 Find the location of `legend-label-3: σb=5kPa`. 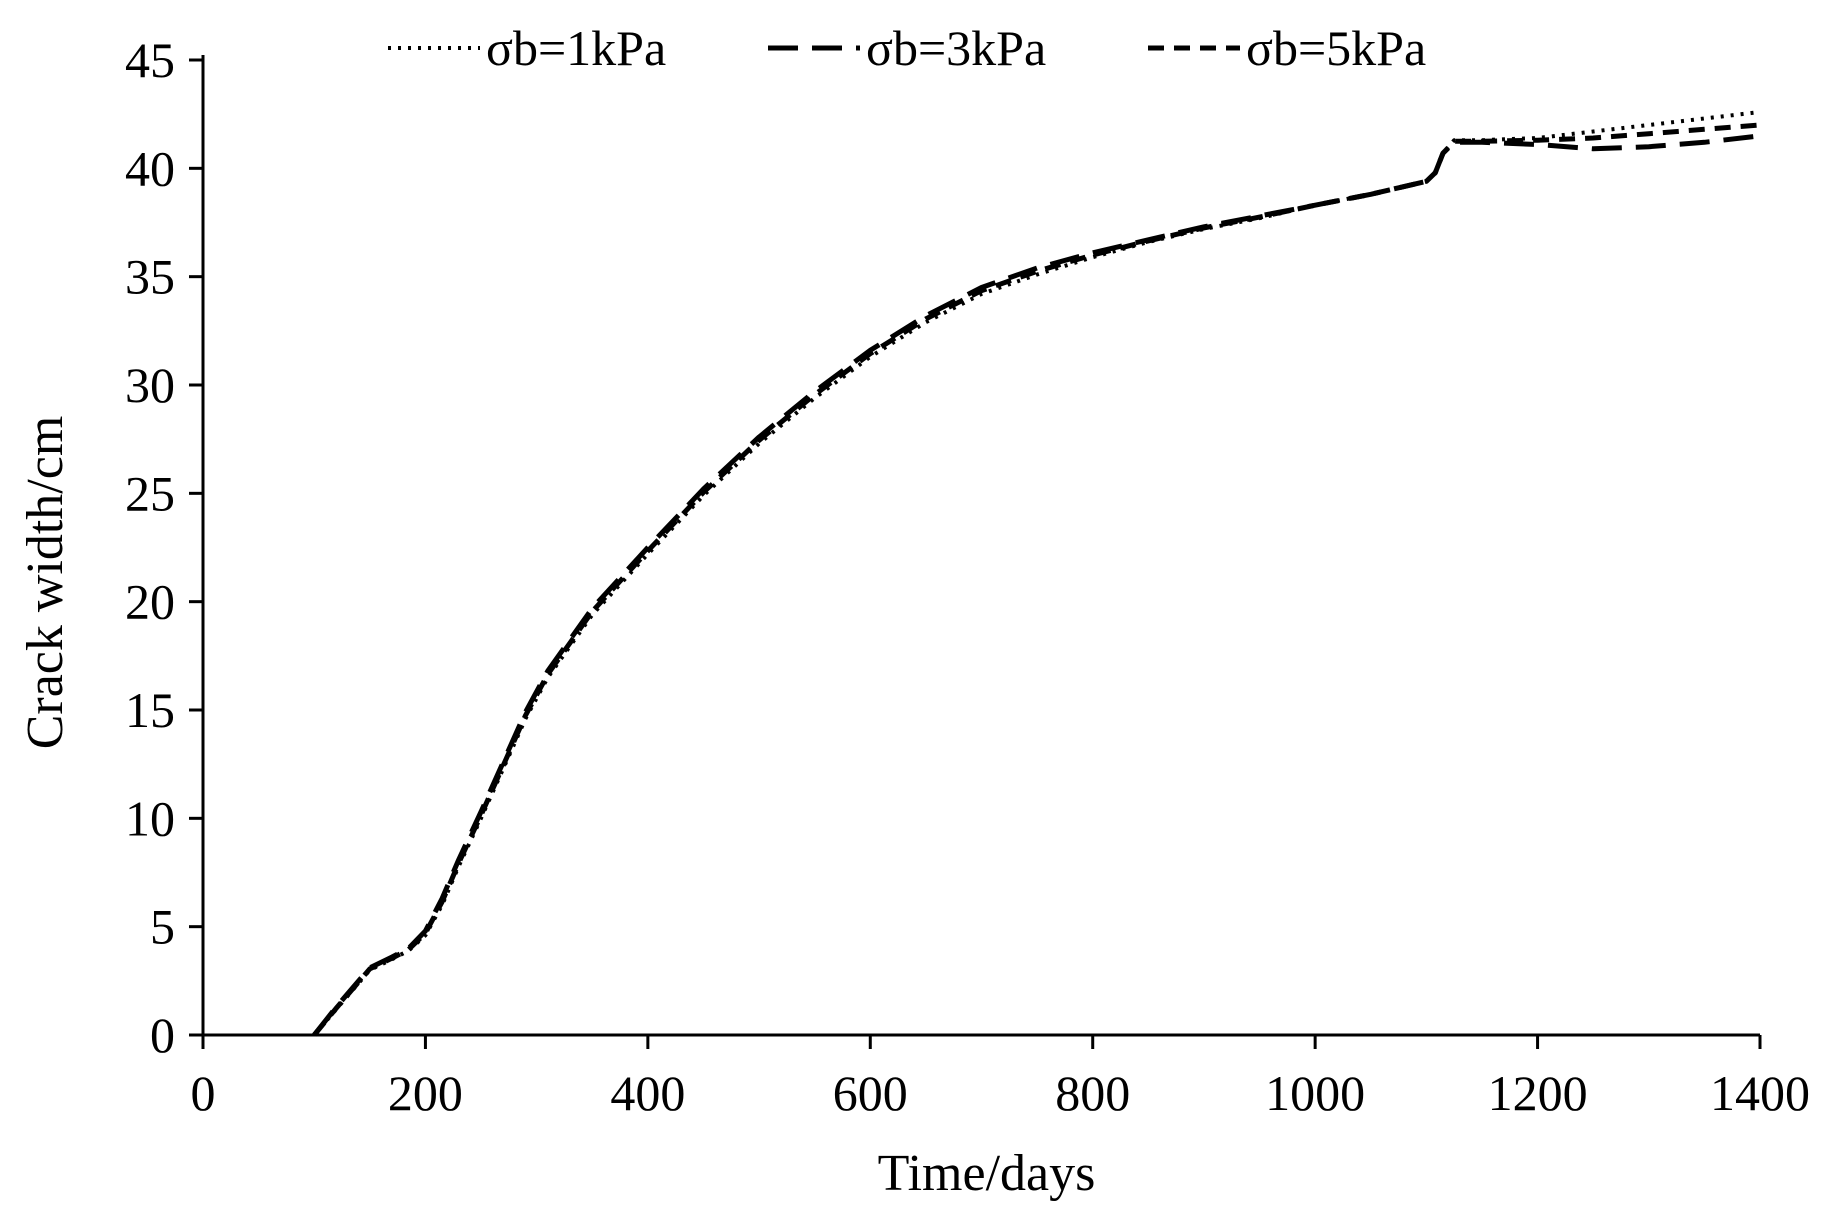

legend-label-3: σb=5kPa is located at coordinates (1336, 48).